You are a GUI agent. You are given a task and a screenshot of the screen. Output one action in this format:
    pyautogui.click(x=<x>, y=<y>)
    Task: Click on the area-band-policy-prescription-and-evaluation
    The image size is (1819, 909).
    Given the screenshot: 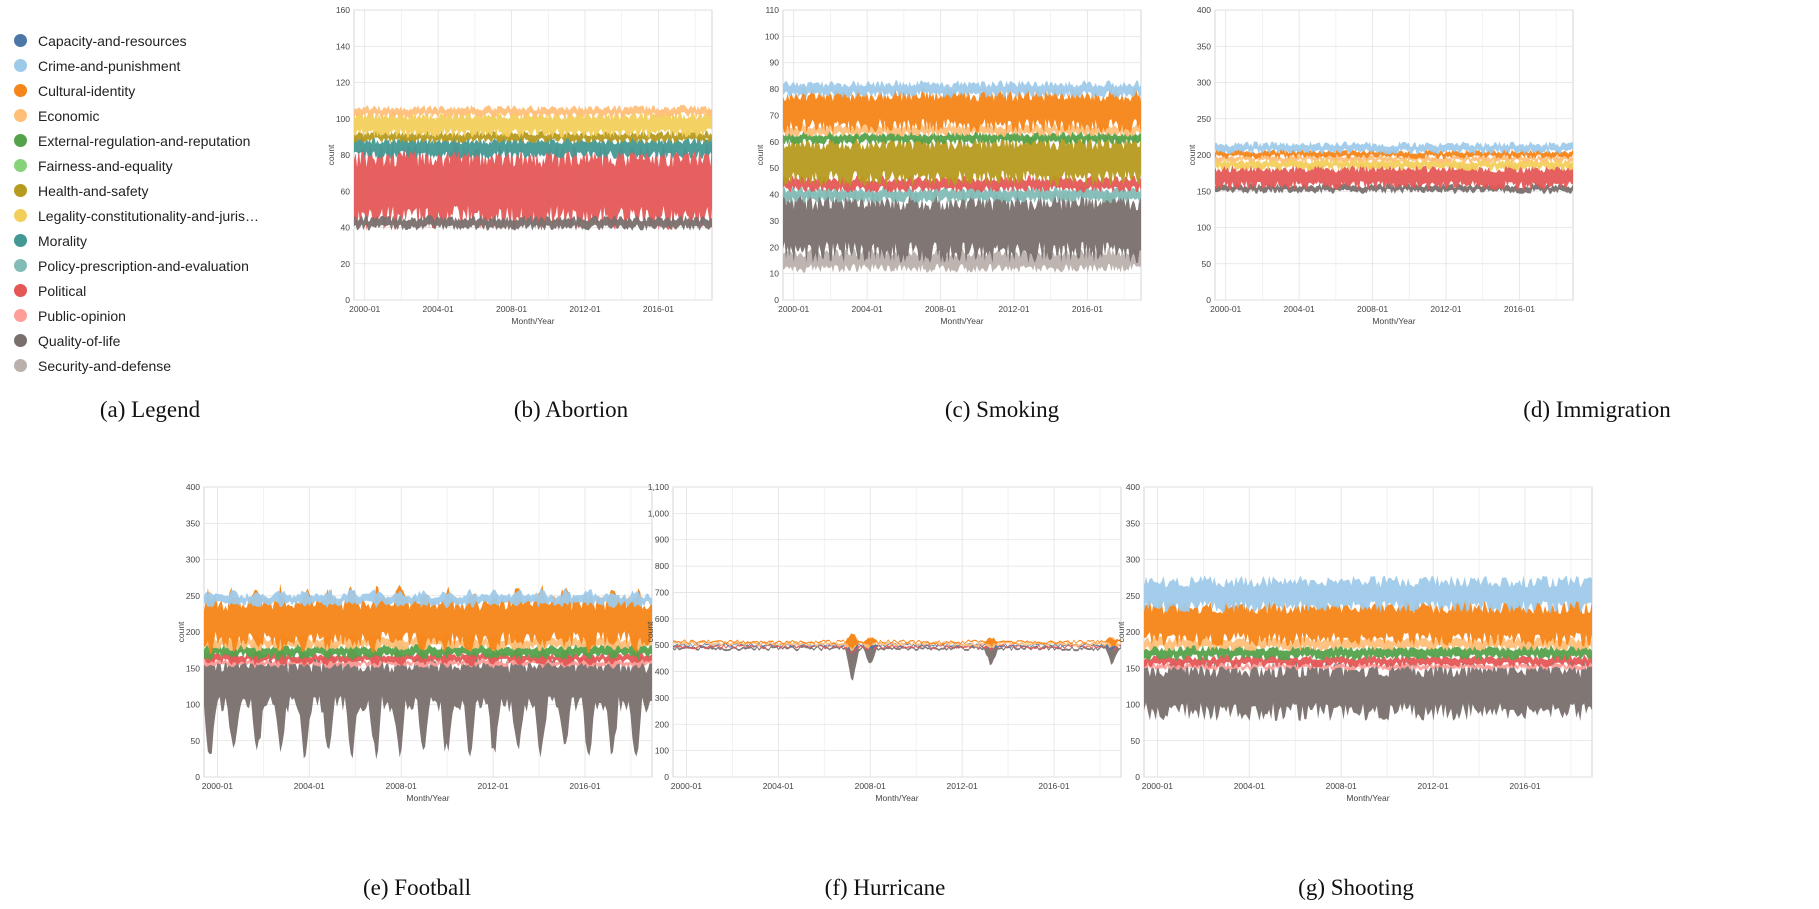 What is the action you would take?
    pyautogui.click(x=962, y=194)
    